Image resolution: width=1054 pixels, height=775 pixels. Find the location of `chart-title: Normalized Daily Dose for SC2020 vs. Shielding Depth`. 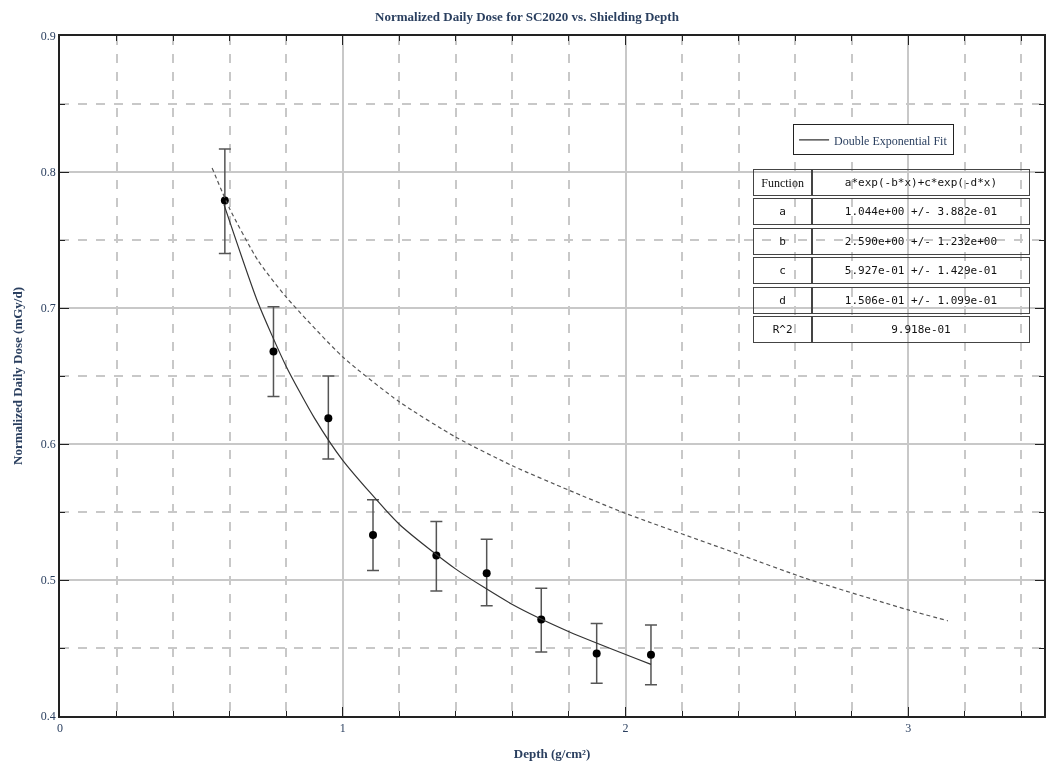

chart-title: Normalized Daily Dose for SC2020 vs. Shielding Depth is located at coordinates (527, 16).